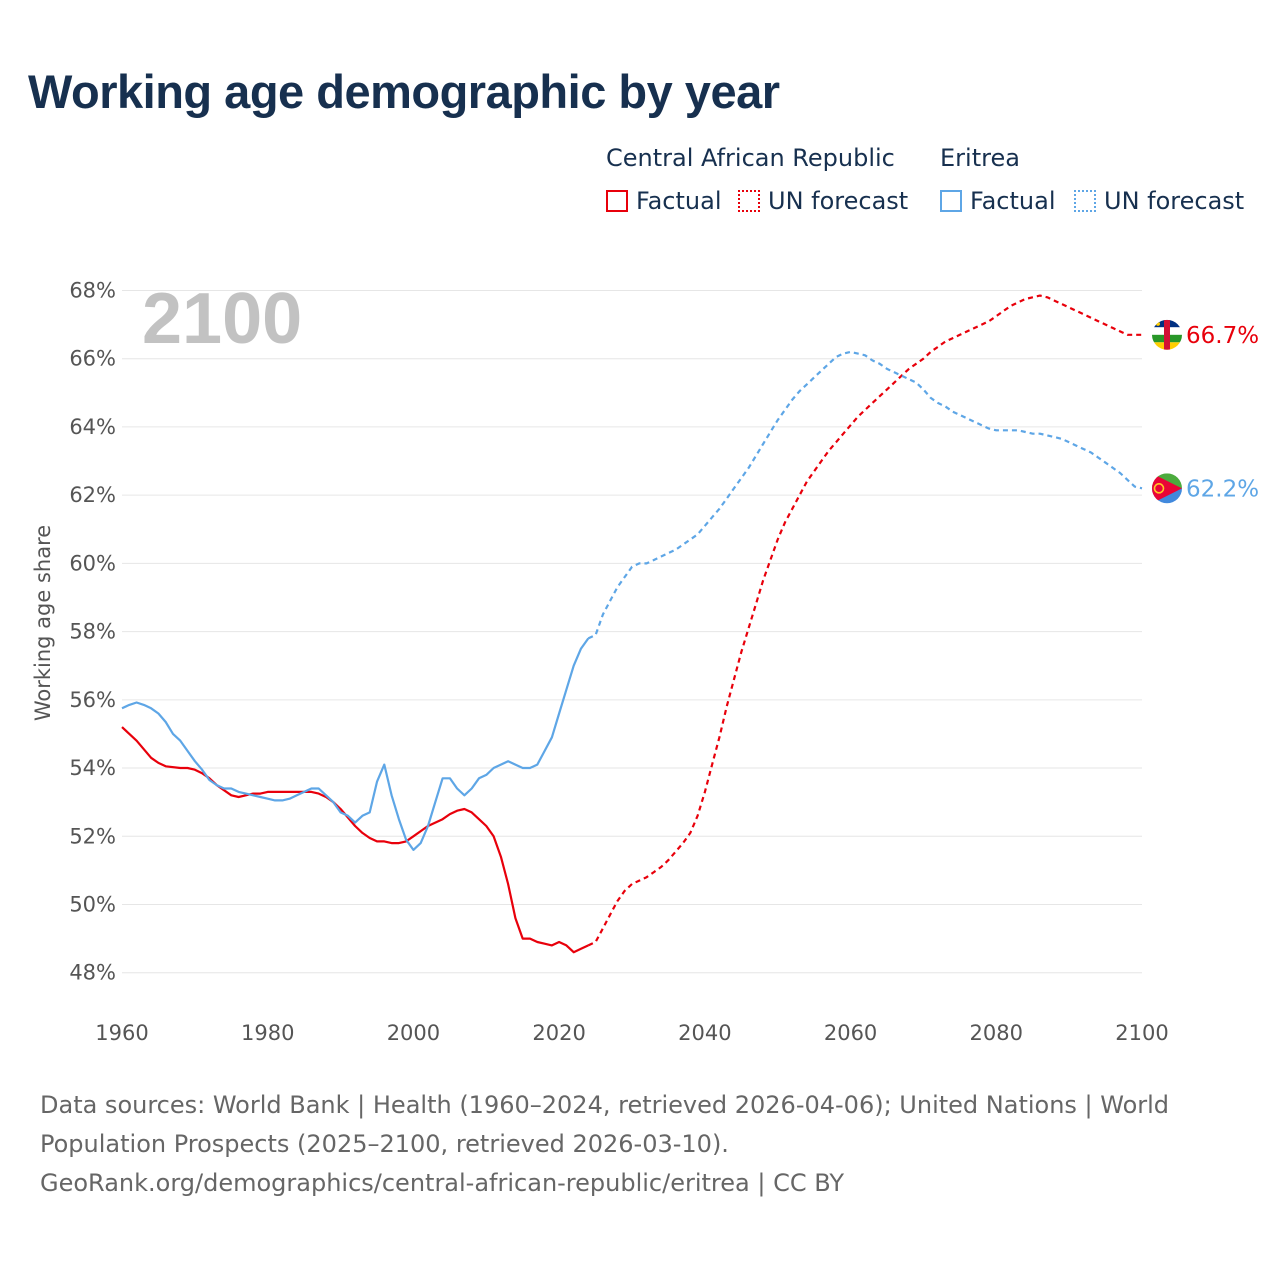 The width and height of the screenshot is (1280, 1280). What do you see at coordinates (92, 973) in the screenshot?
I see `y-tick-label: 48%` at bounding box center [92, 973].